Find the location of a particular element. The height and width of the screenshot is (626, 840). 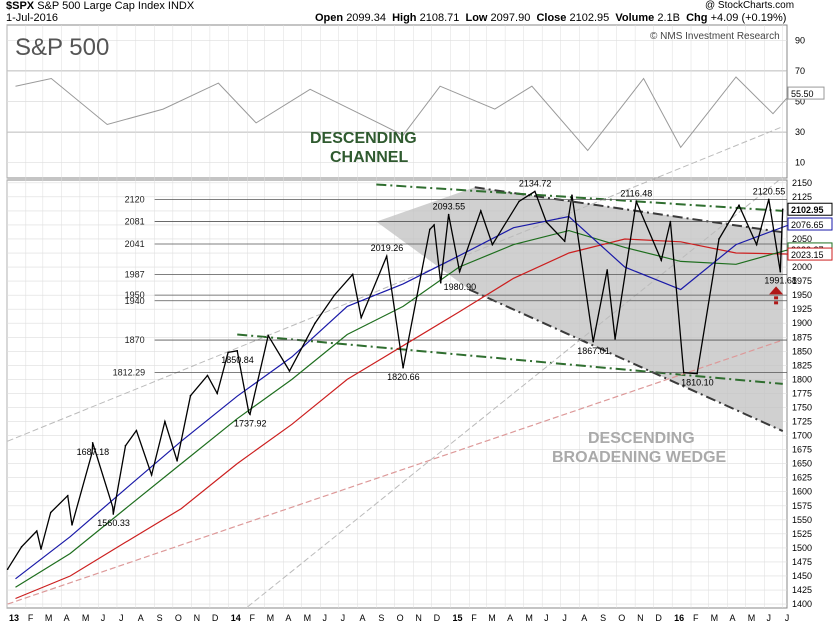

exchange-code: INDX is located at coordinates (181, 6).